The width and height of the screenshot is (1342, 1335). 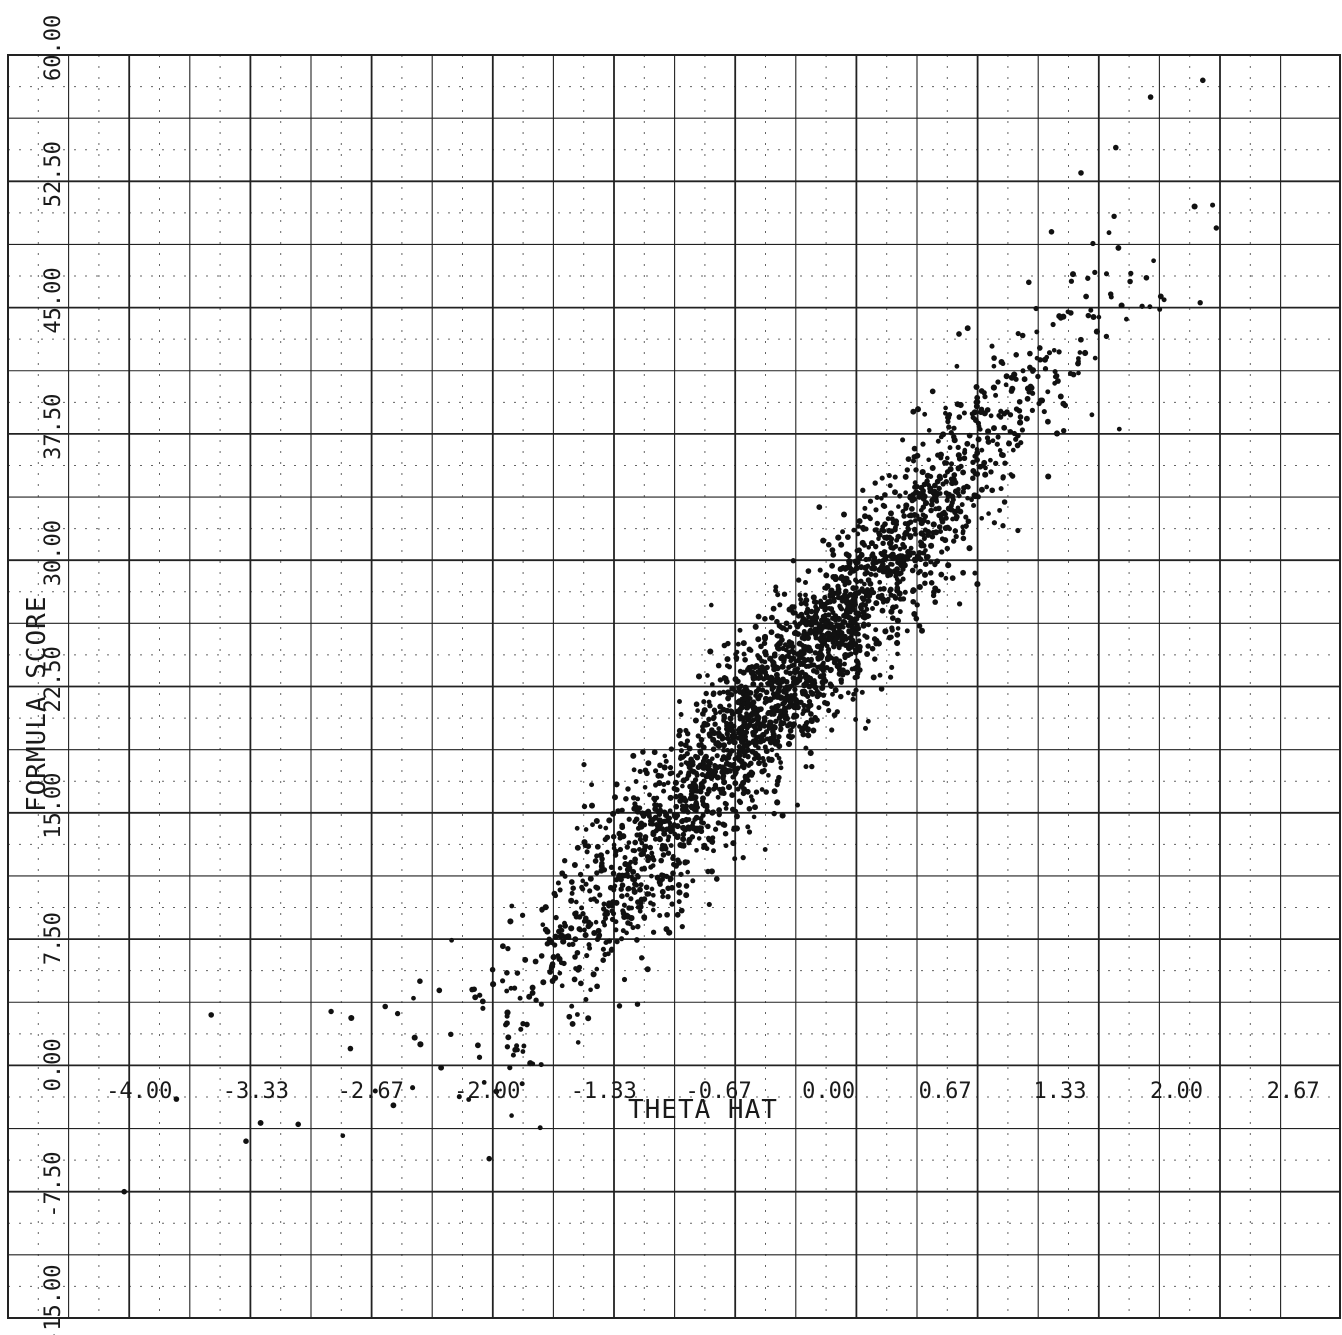 What do you see at coordinates (256, 1091) in the screenshot?
I see `x-tick-label: -3.33` at bounding box center [256, 1091].